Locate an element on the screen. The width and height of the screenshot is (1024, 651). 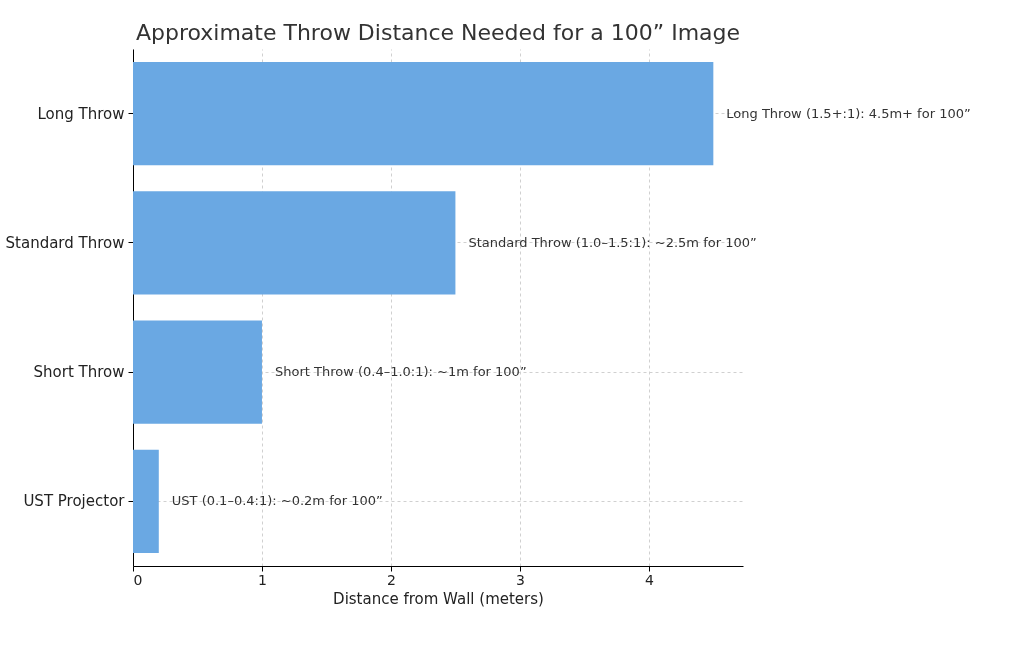
x-tick-label: 0 is located at coordinates (138, 579).